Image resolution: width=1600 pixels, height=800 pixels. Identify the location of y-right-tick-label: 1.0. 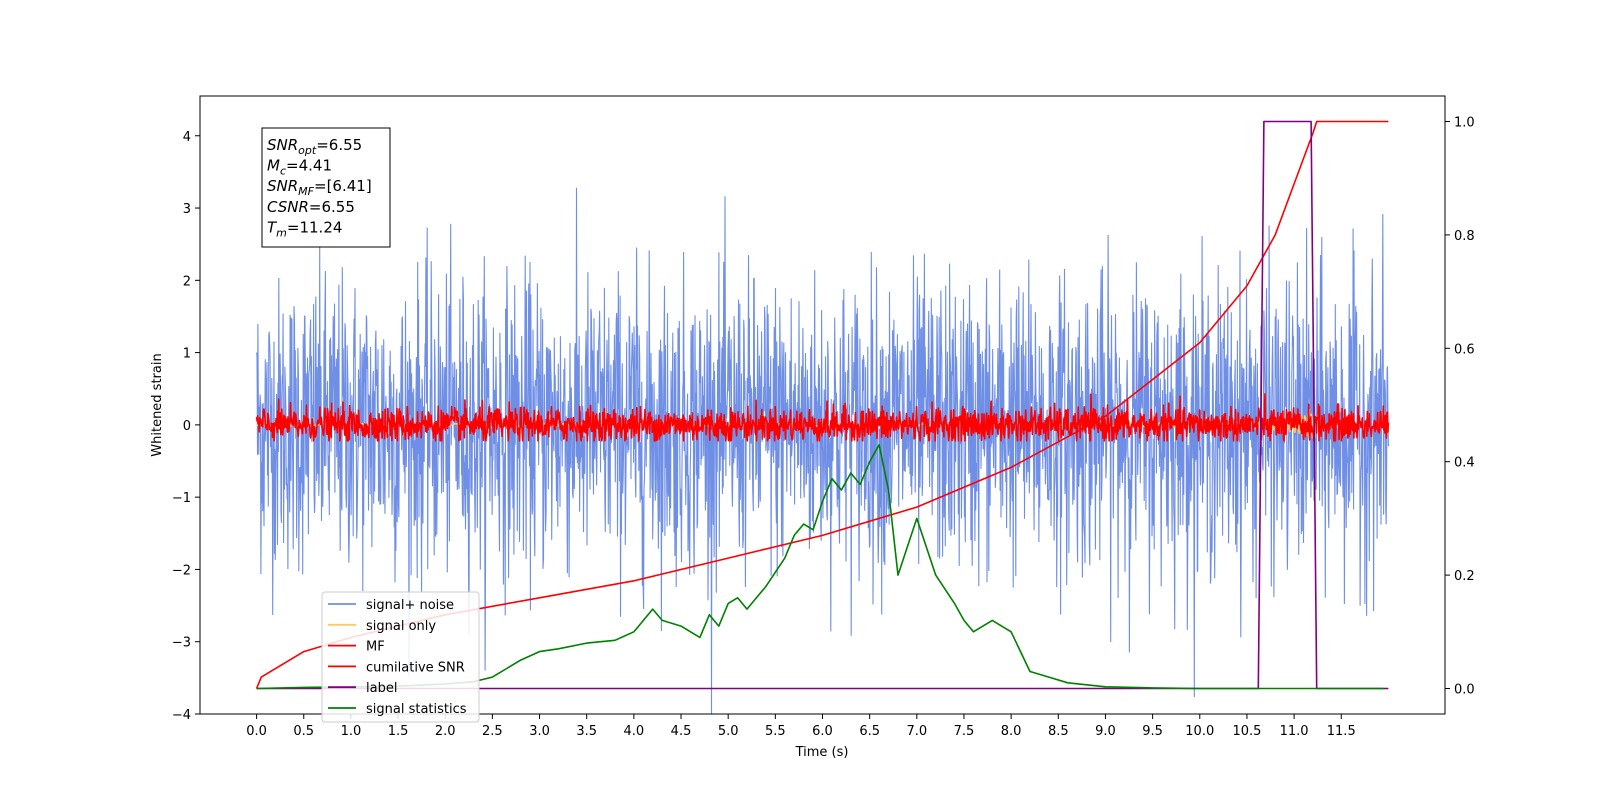
(1464, 123).